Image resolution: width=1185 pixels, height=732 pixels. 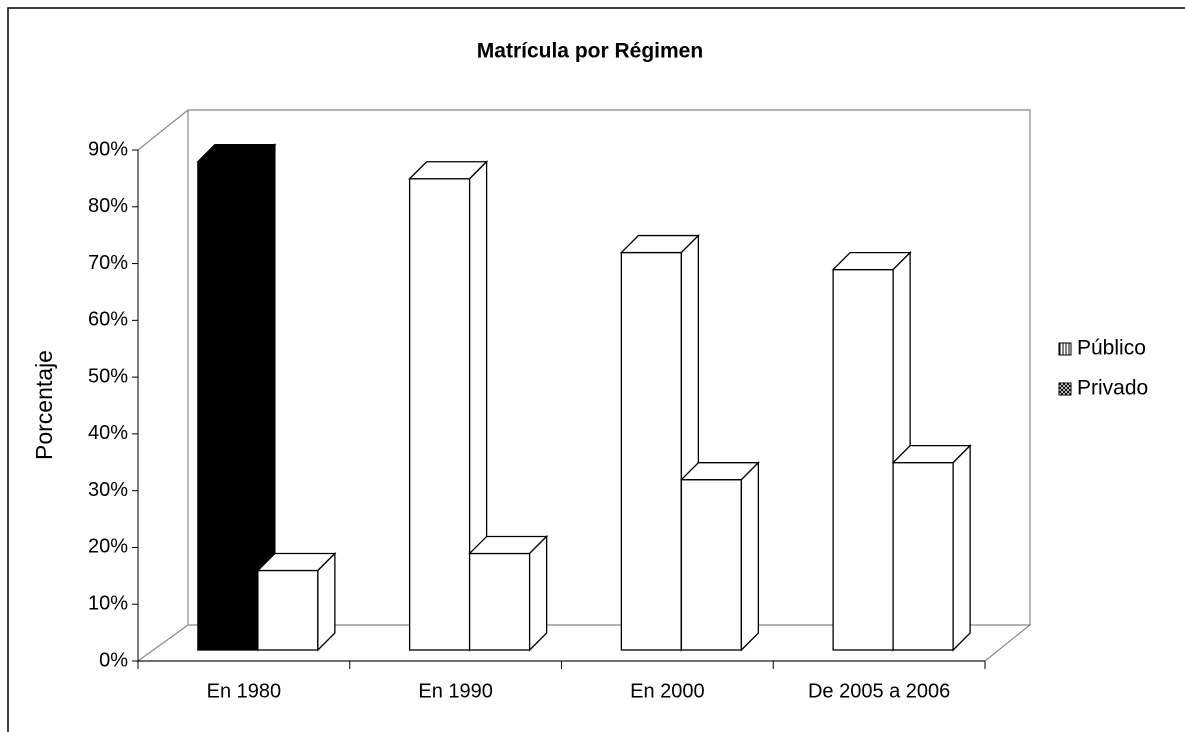 What do you see at coordinates (108, 320) in the screenshot?
I see `y-tick-label: 60%` at bounding box center [108, 320].